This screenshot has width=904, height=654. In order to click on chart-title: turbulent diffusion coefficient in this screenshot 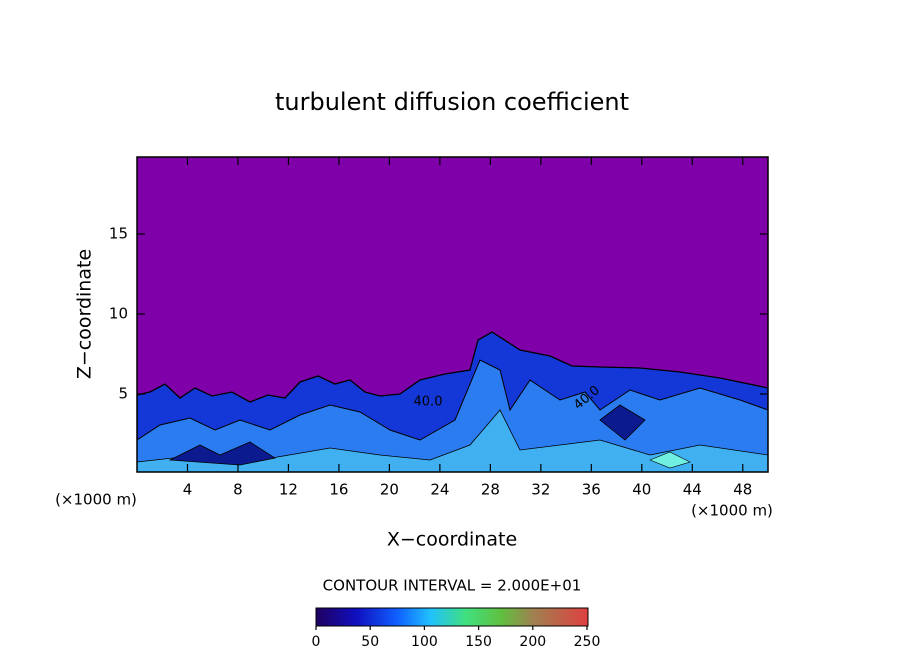, I will do `click(452, 102)`.